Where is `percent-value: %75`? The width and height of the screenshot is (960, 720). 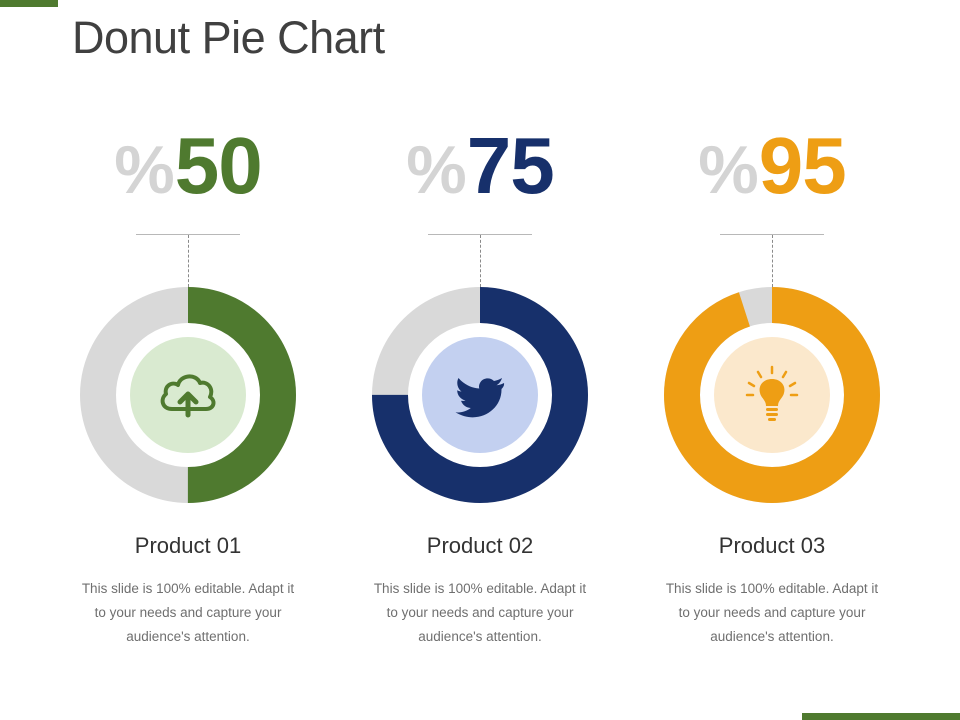 percent-value: %75 is located at coordinates (480, 175).